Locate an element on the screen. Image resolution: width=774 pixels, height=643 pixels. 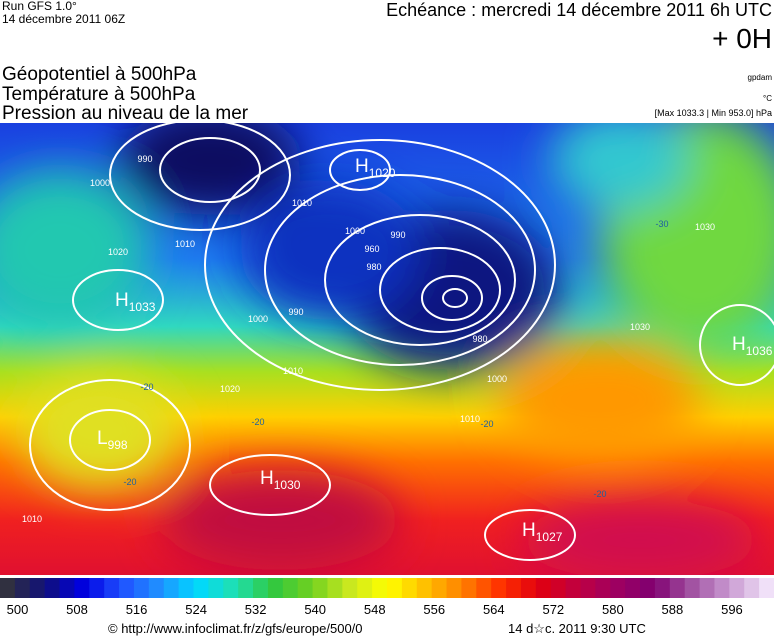
pressure-center: H1027 is located at coordinates (542, 532).